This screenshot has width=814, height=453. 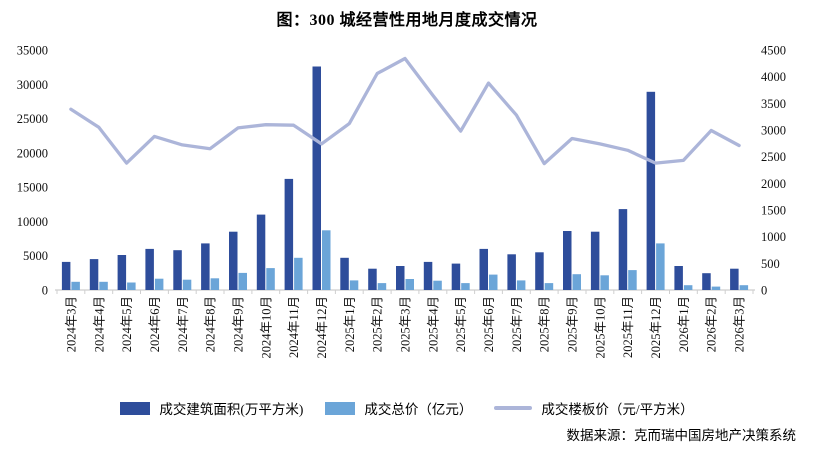 I want to click on legend-label-total-price: 成交总价（亿元）, so click(x=418, y=409).